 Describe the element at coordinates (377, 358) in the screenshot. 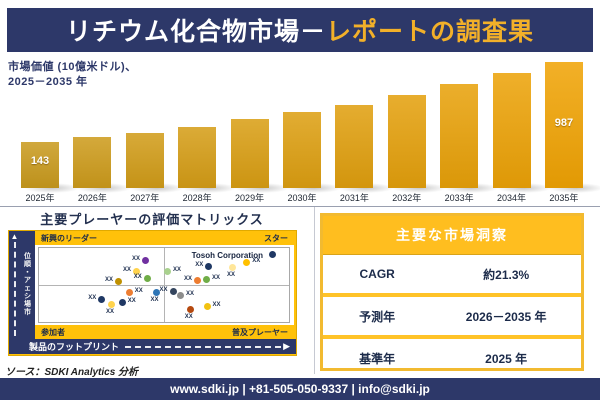

I see `insight-label: 基準年` at that location.